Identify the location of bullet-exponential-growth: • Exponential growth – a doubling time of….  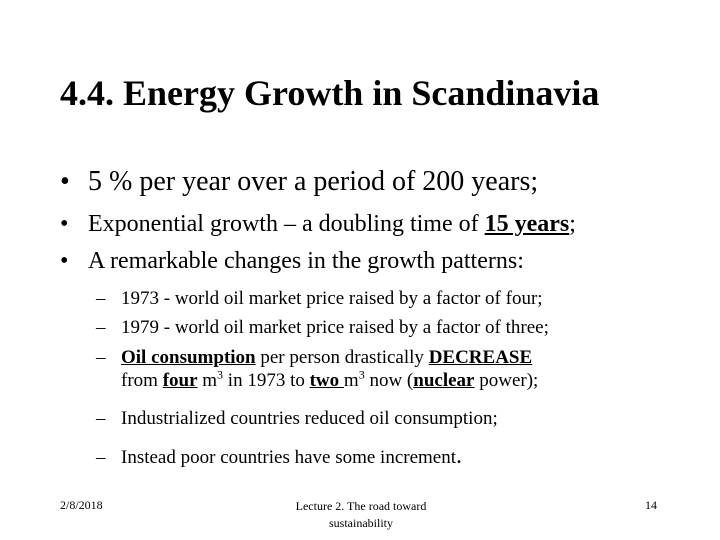
(318, 224).